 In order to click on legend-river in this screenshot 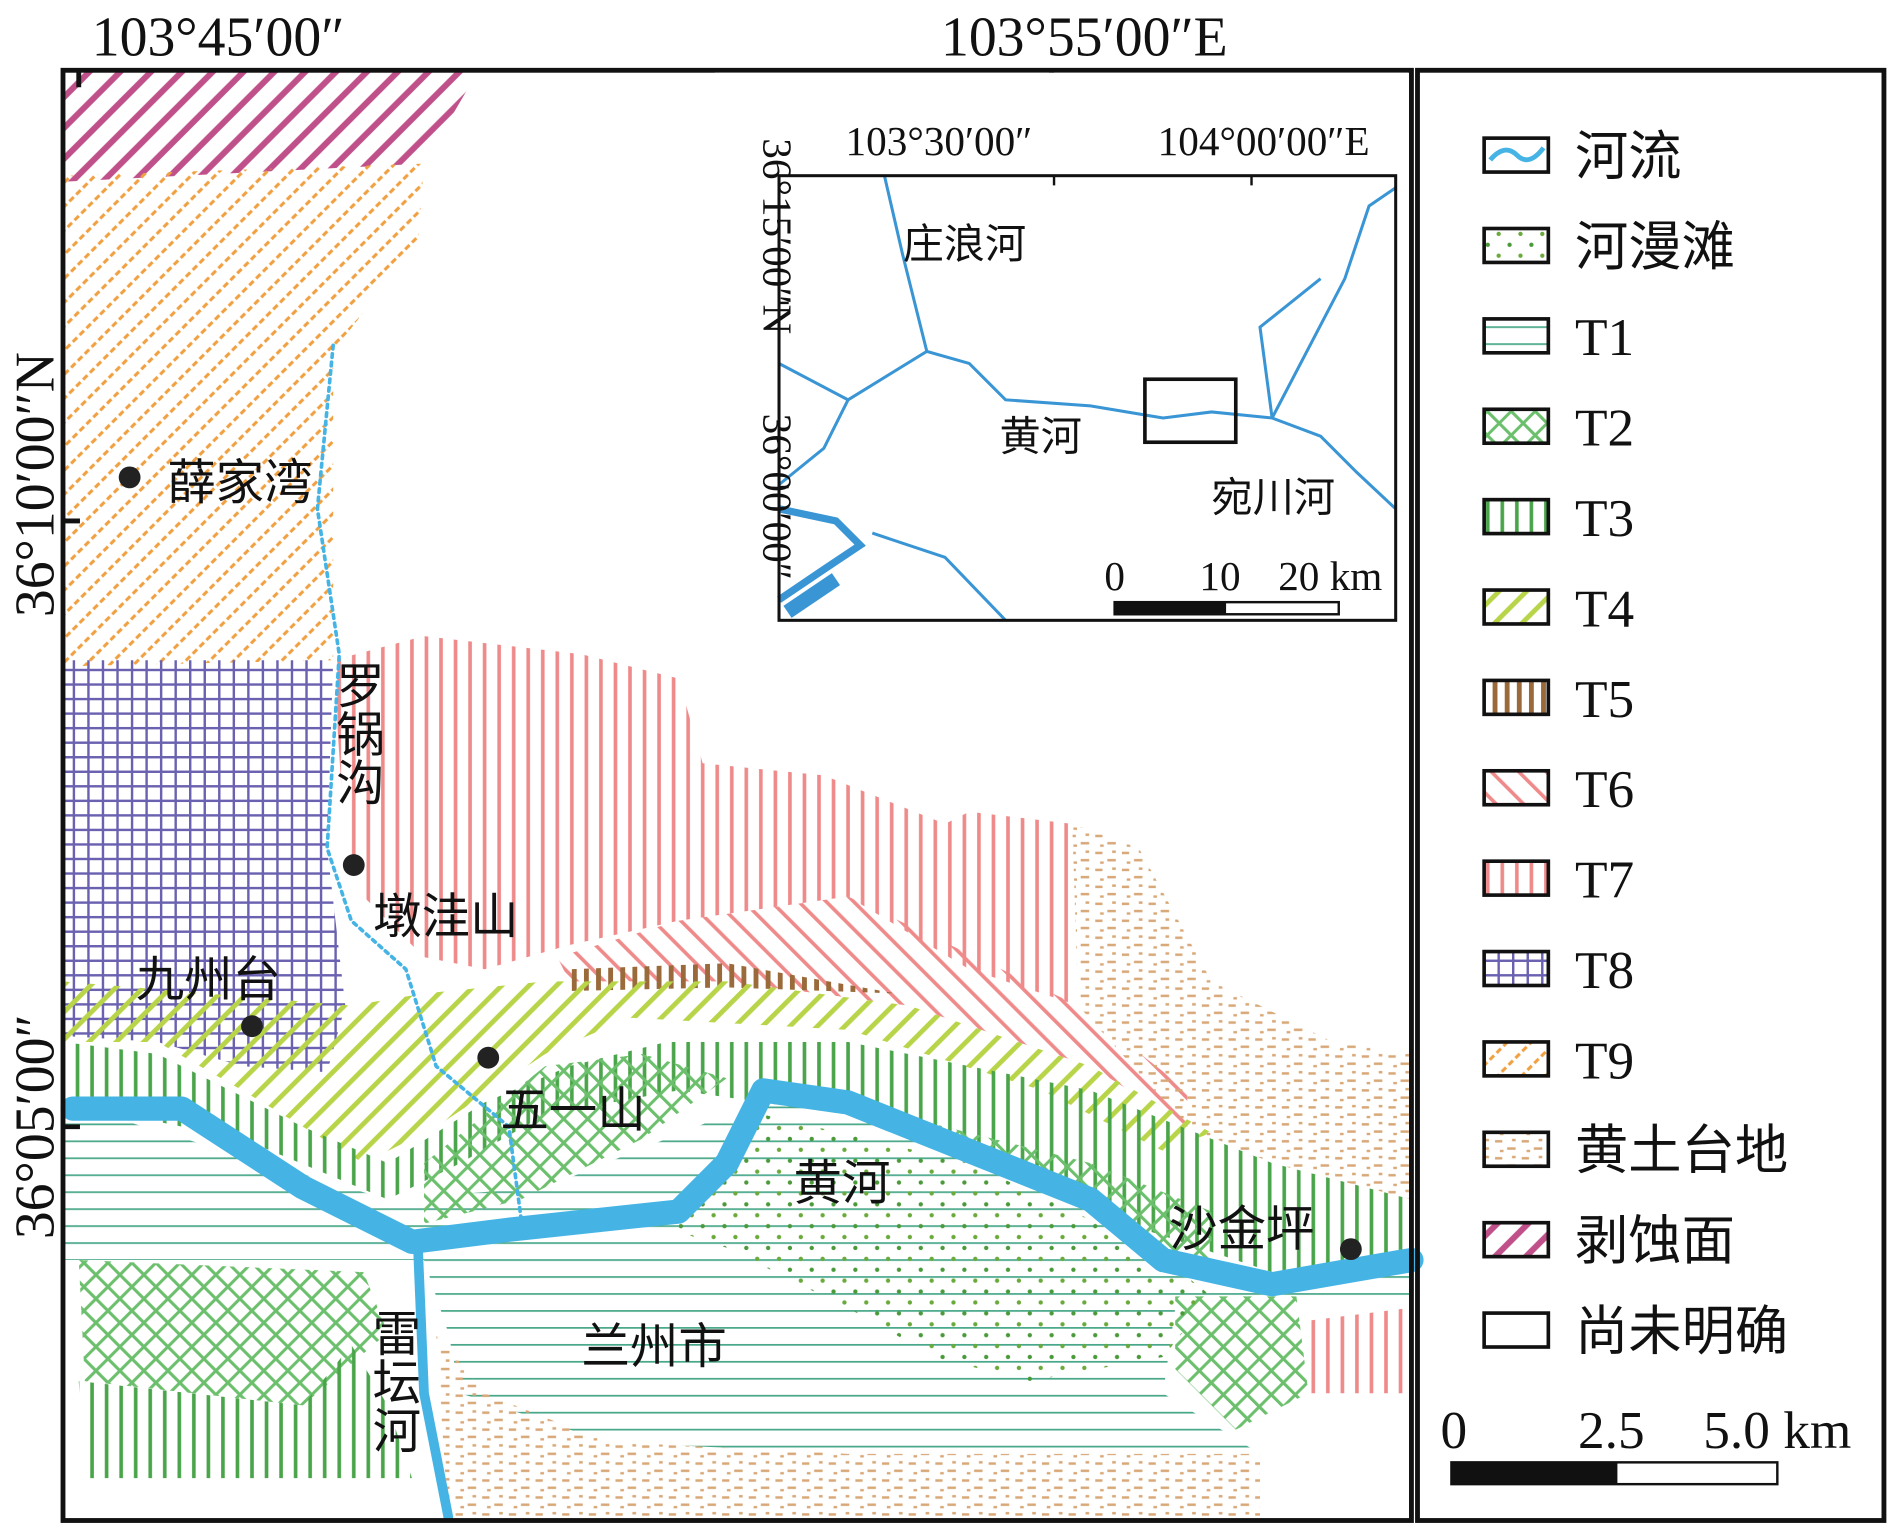, I will do `click(1517, 154)`.